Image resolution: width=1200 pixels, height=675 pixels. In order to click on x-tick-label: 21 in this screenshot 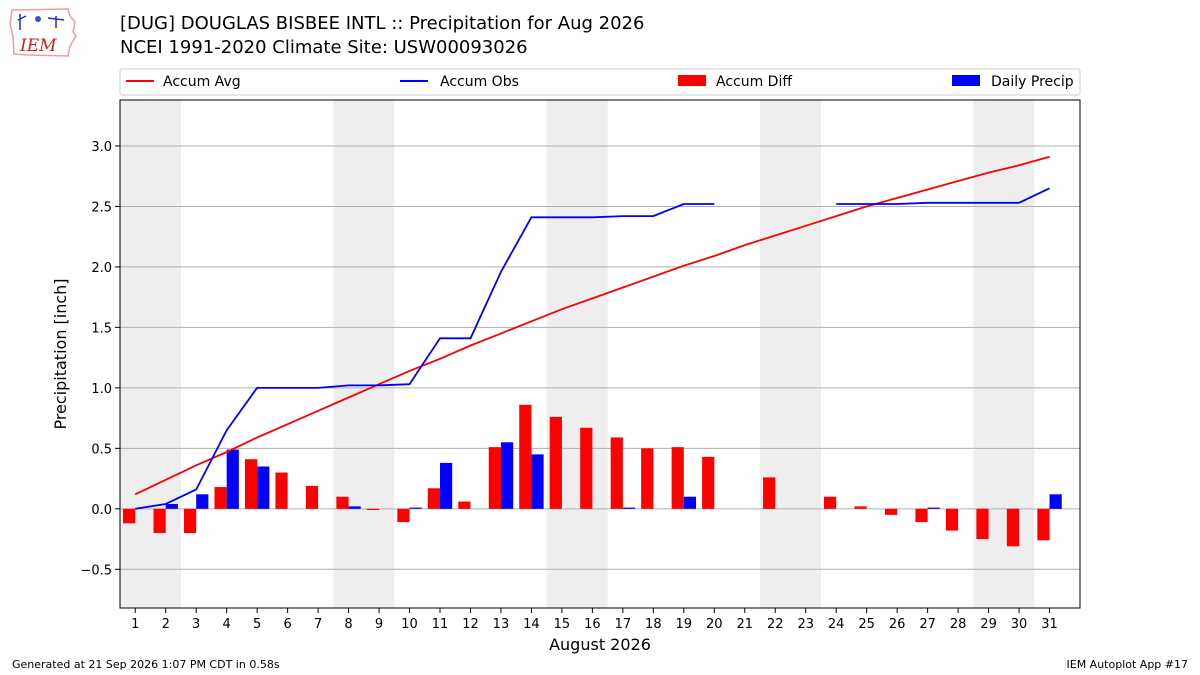, I will do `click(744, 624)`.